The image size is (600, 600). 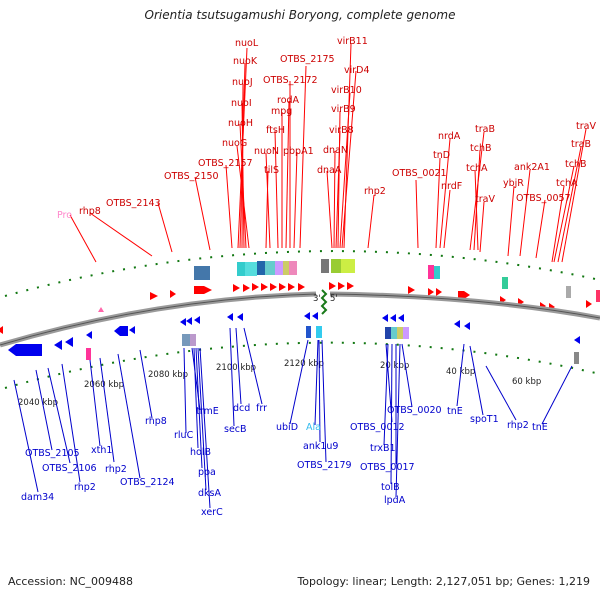 What do you see at coordinates (352, 41) in the screenshot?
I see `gene-label: virB11` at bounding box center [352, 41].